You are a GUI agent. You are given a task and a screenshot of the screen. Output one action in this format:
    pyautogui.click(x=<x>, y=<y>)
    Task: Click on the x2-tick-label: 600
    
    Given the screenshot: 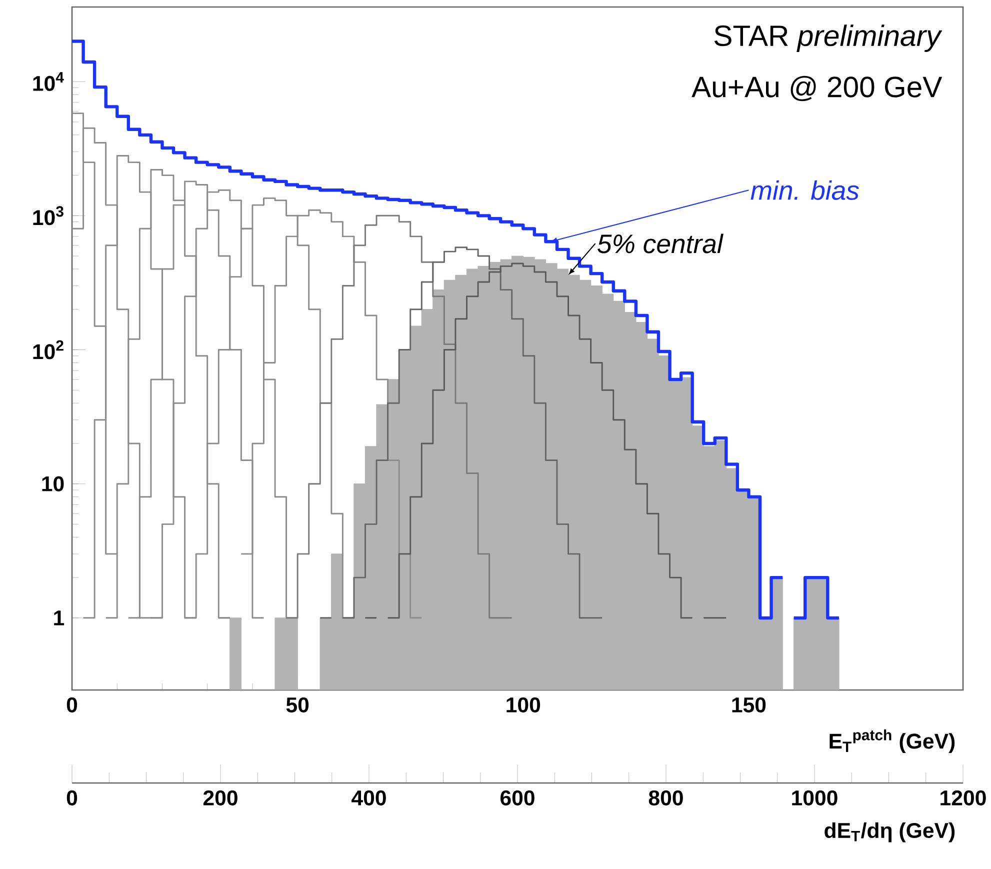 What is the action you would take?
    pyautogui.click(x=517, y=798)
    